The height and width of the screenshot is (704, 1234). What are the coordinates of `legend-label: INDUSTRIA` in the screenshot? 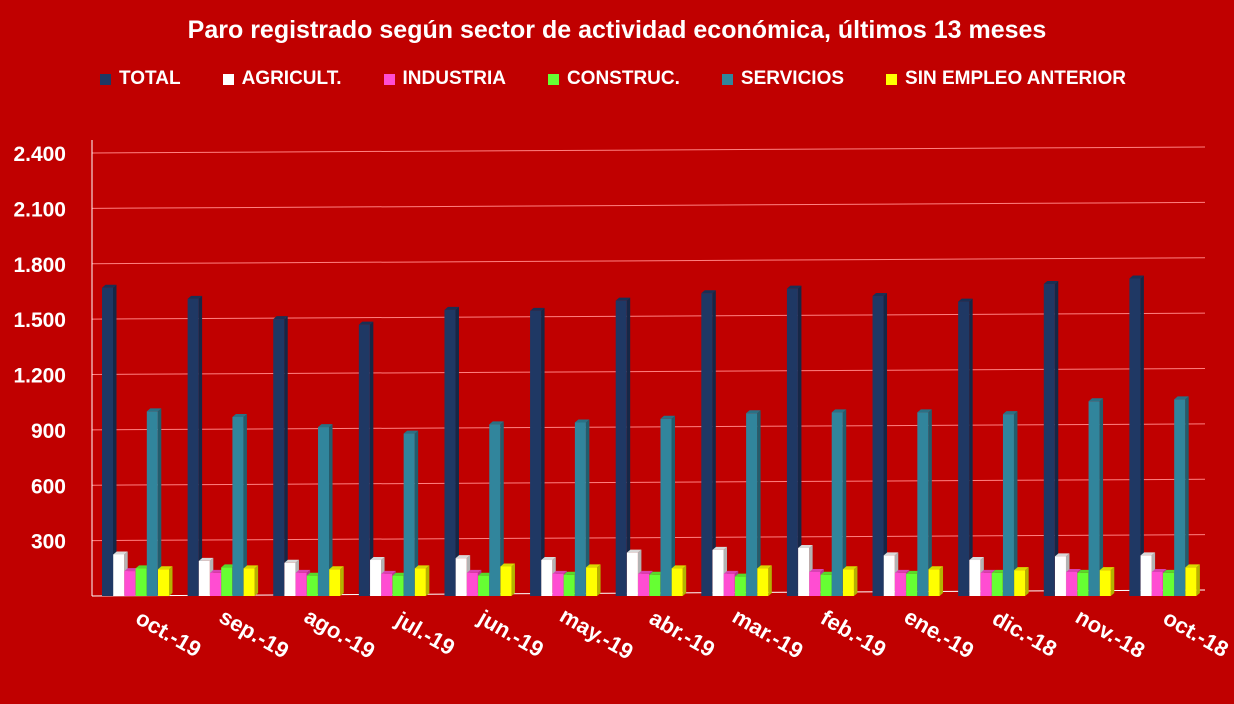 It's located at (454, 78).